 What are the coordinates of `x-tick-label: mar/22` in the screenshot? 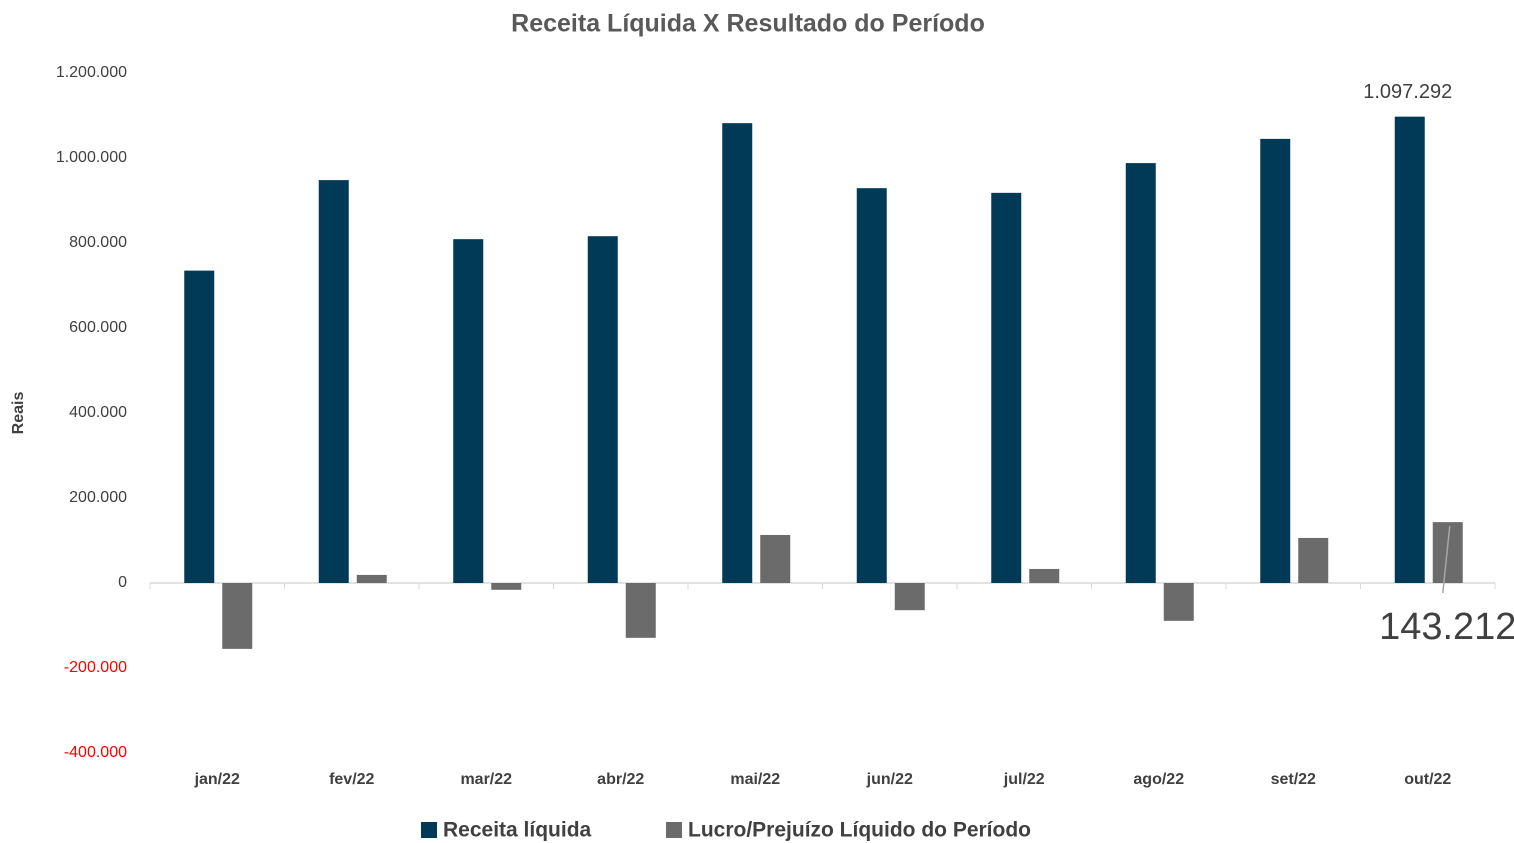 It's located at (486, 779).